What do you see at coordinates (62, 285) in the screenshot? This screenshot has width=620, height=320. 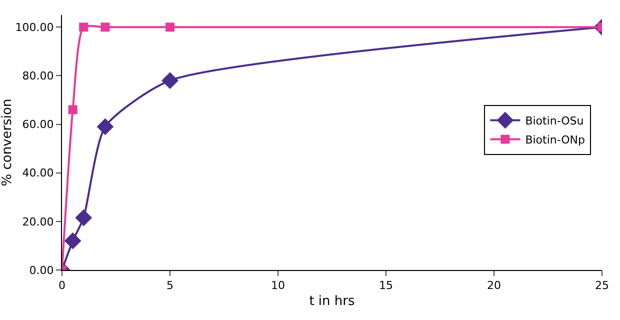 I see `x-tick-label: 0` at bounding box center [62, 285].